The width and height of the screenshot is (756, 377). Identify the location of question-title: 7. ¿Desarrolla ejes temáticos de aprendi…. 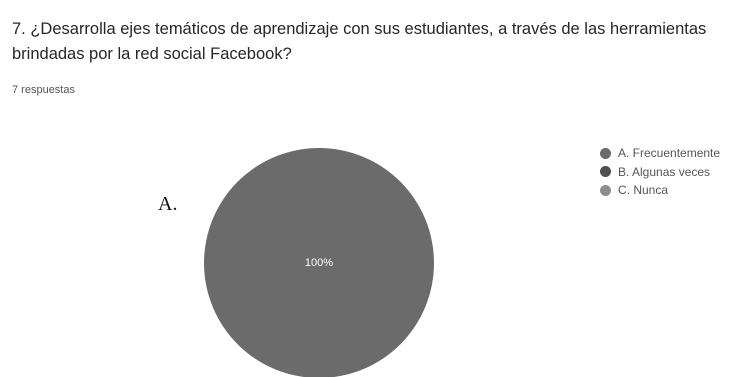
(359, 41).